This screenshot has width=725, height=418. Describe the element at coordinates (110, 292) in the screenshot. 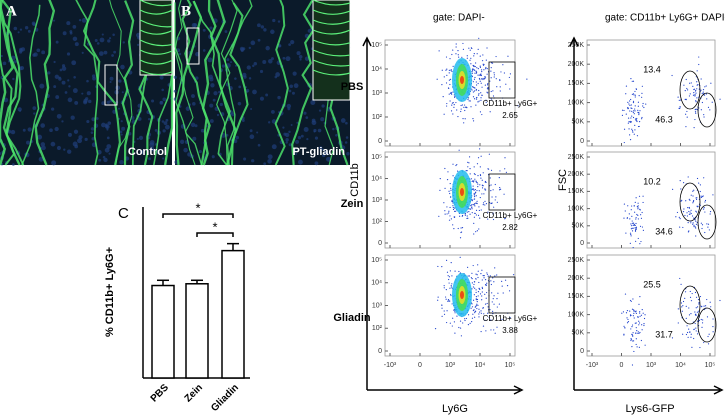

I see `y-axis-label: % CD11b+ Ly6G+` at that location.